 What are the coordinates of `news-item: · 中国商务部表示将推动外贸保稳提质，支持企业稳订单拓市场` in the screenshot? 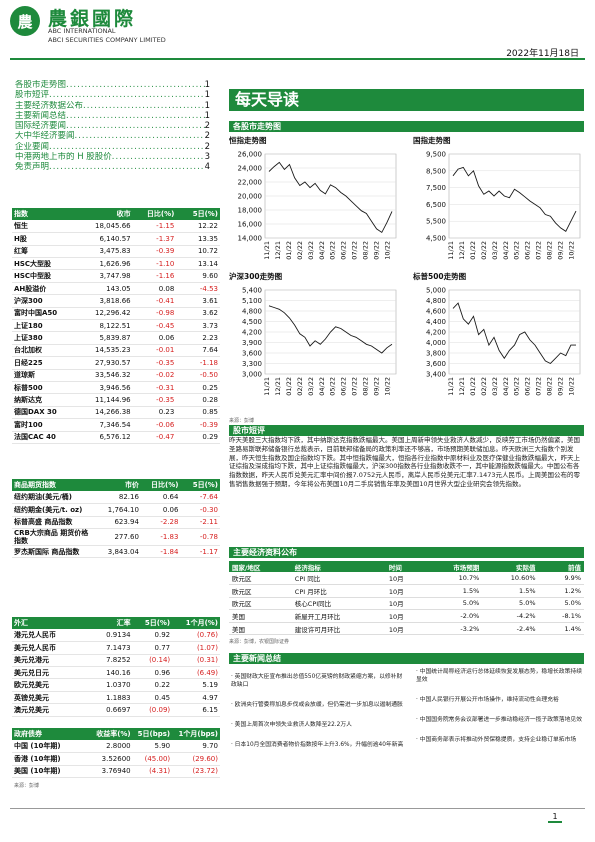 It's located at (496, 740).